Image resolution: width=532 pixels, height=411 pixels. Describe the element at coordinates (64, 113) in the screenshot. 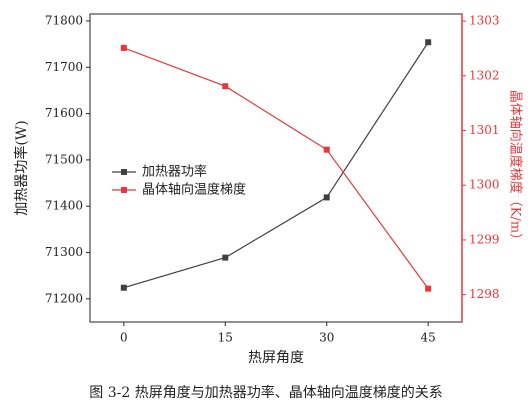

I see `y-tick-label: 71600` at that location.